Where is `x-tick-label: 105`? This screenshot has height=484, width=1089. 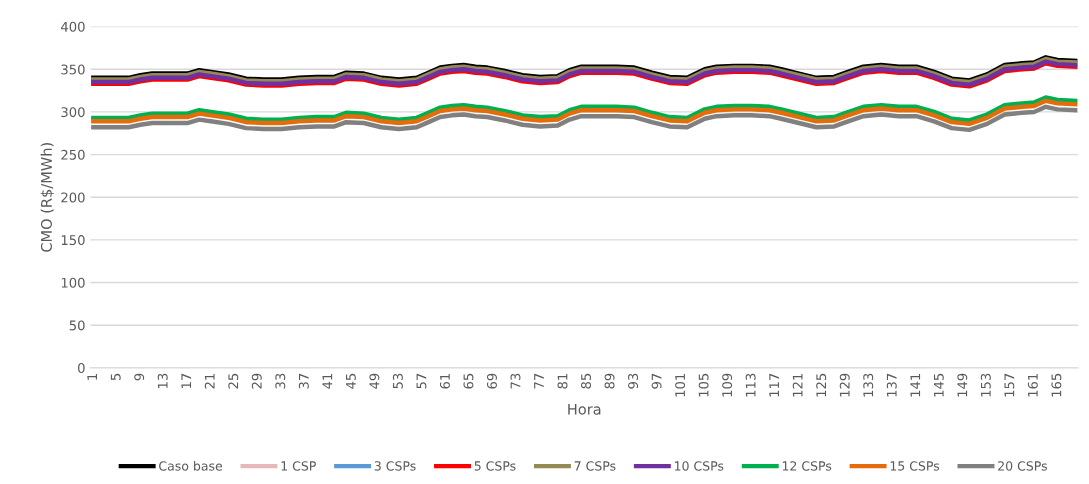 x-tick-label: 105 is located at coordinates (703, 385).